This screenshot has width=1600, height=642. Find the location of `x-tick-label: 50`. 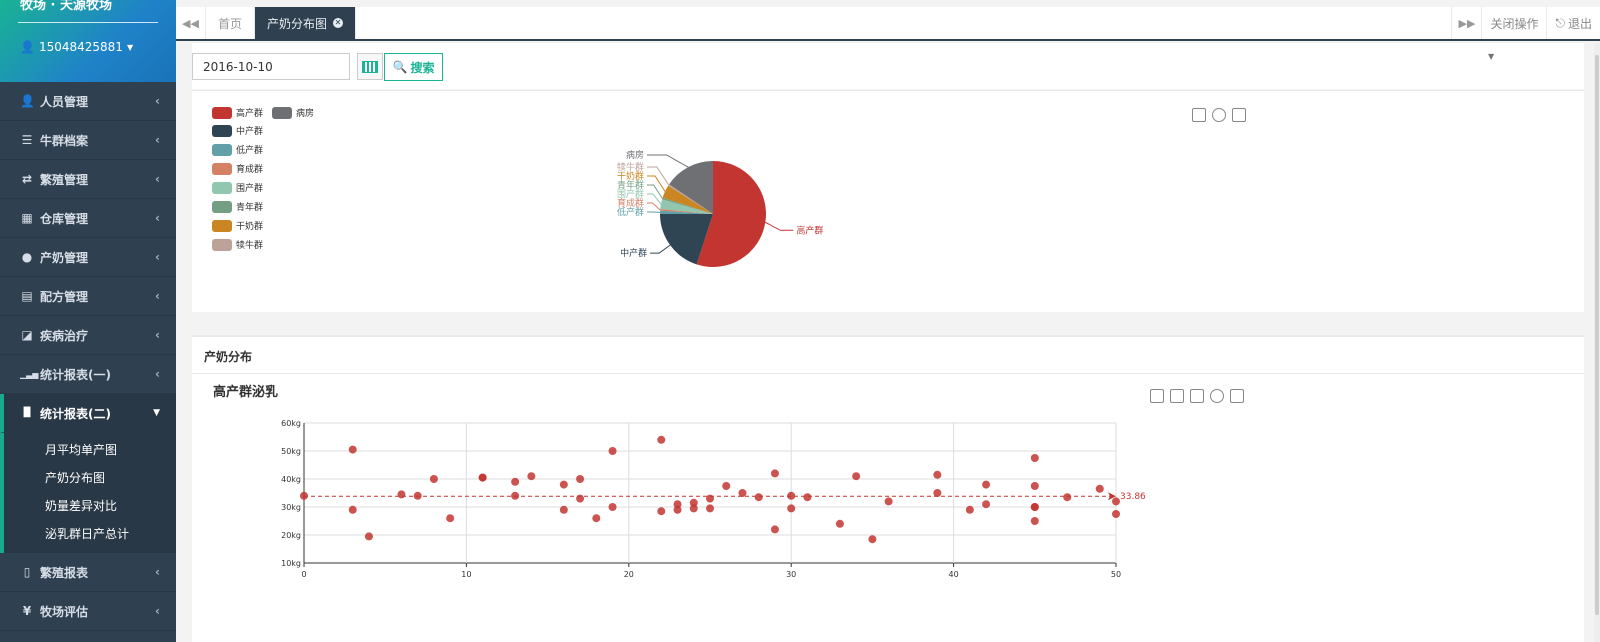

x-tick-label: 50 is located at coordinates (1116, 574).